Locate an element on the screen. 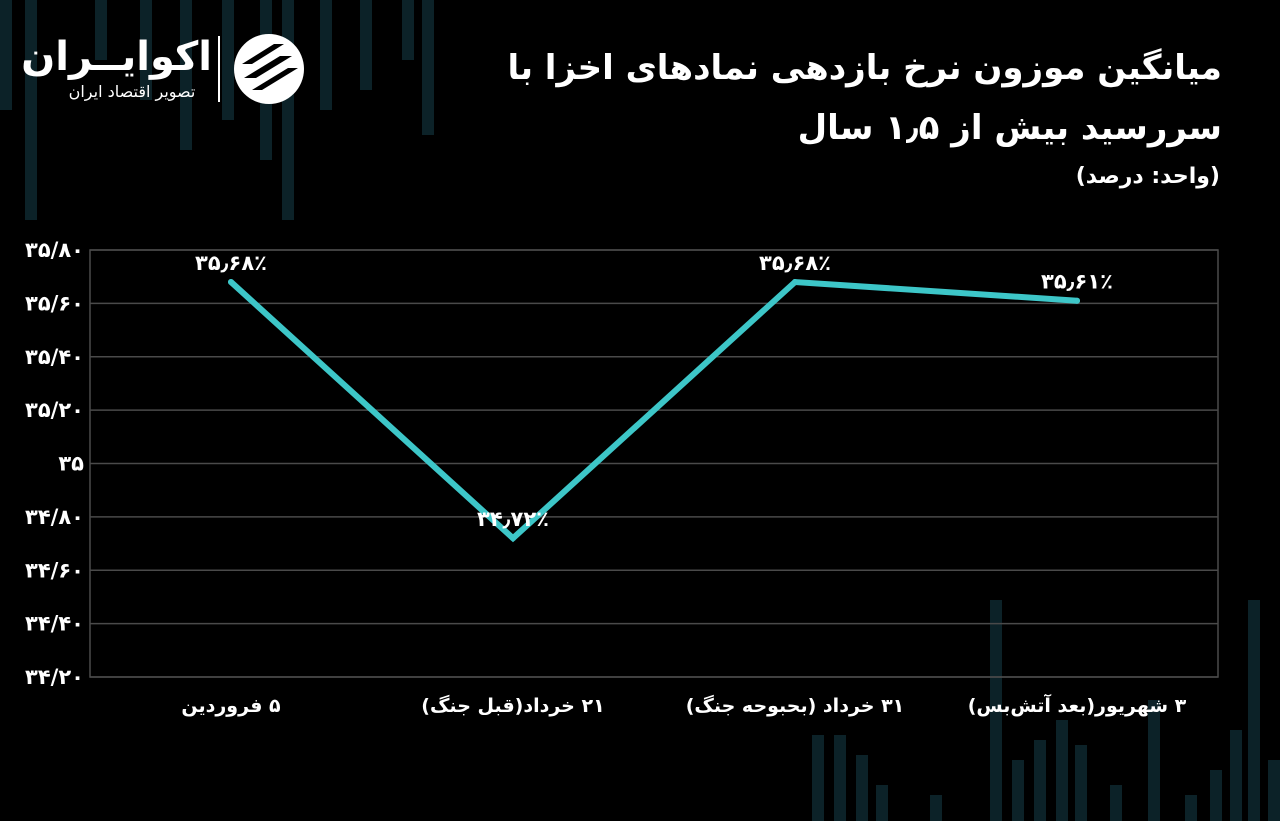  brand-logo: اکوایــران تصویر اقتصاد ایران is located at coordinates (170, 70).